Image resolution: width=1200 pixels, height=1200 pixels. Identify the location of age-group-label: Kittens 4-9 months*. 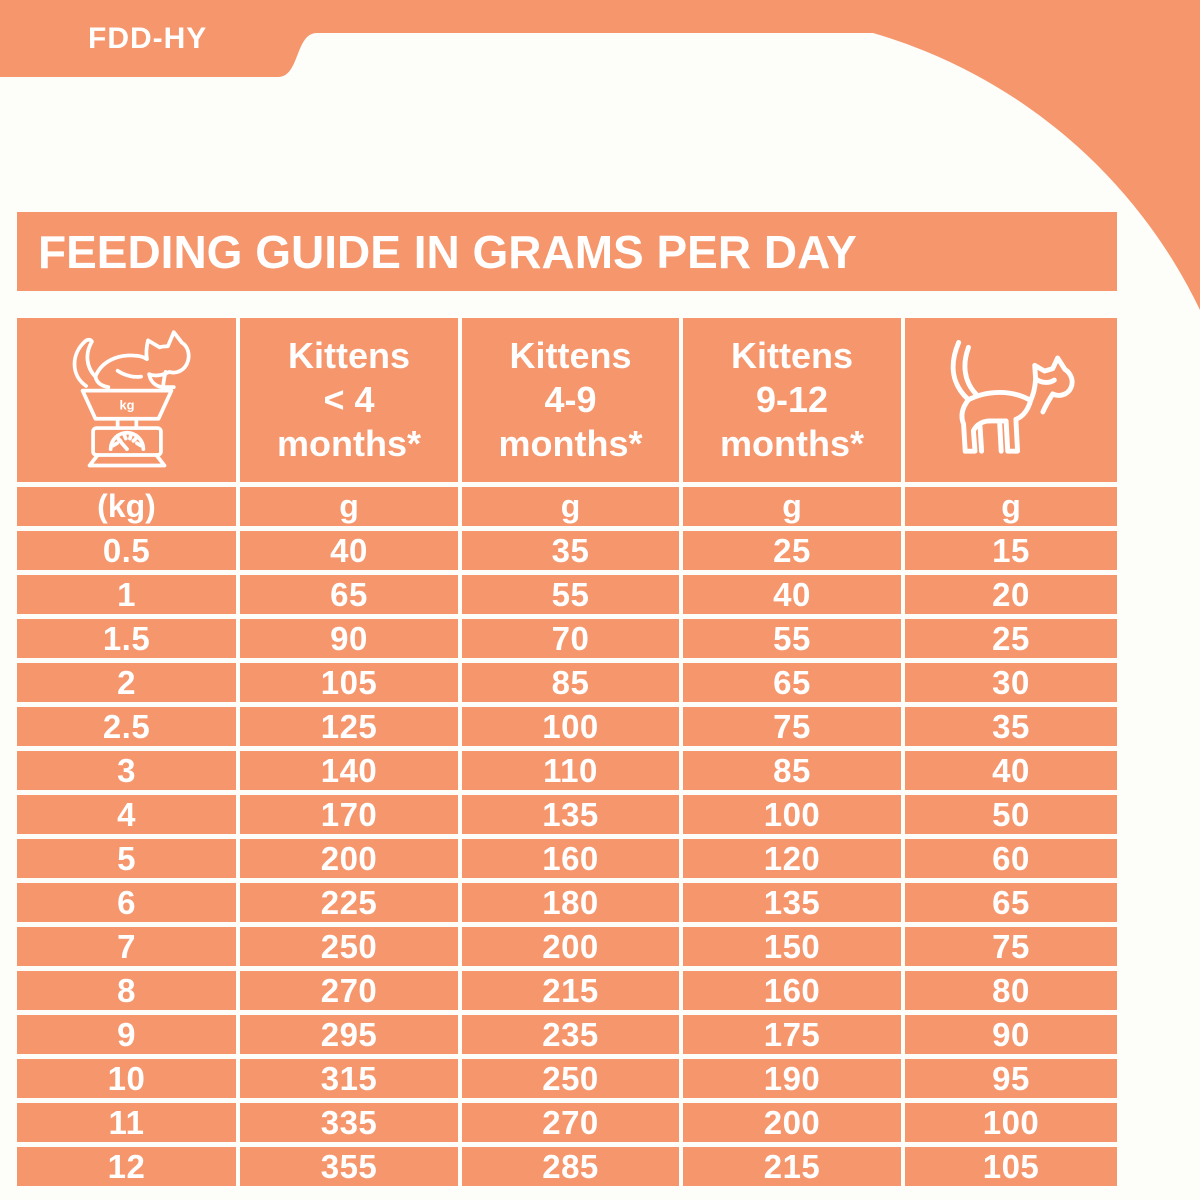
(570, 399).